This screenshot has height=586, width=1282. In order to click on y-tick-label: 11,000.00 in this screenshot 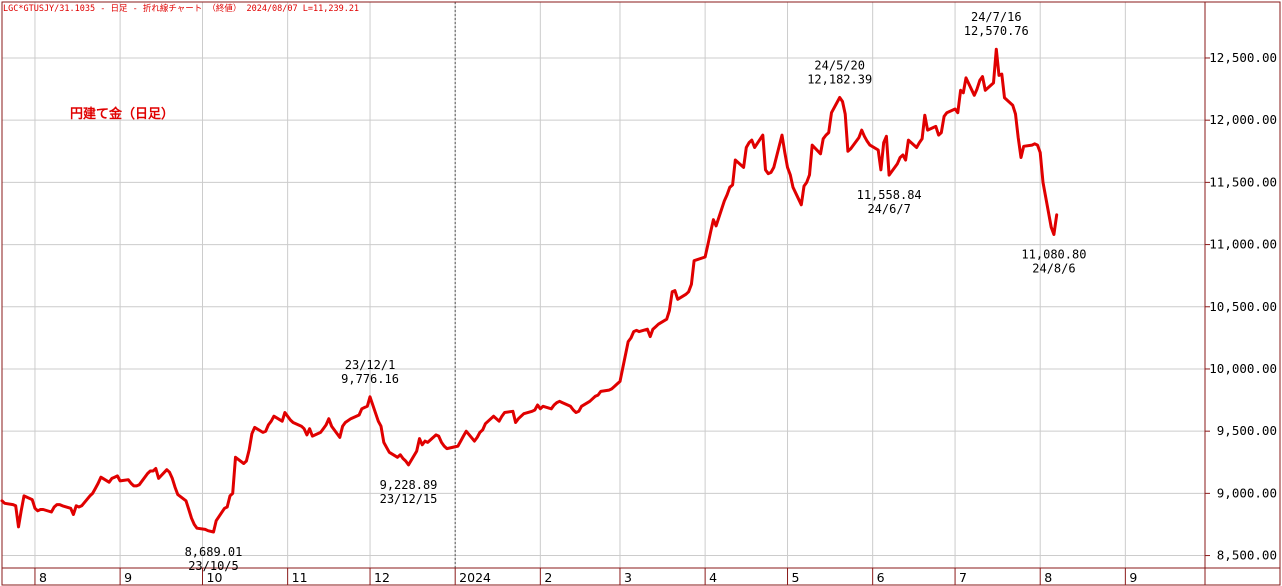, I will do `click(1243, 244)`.